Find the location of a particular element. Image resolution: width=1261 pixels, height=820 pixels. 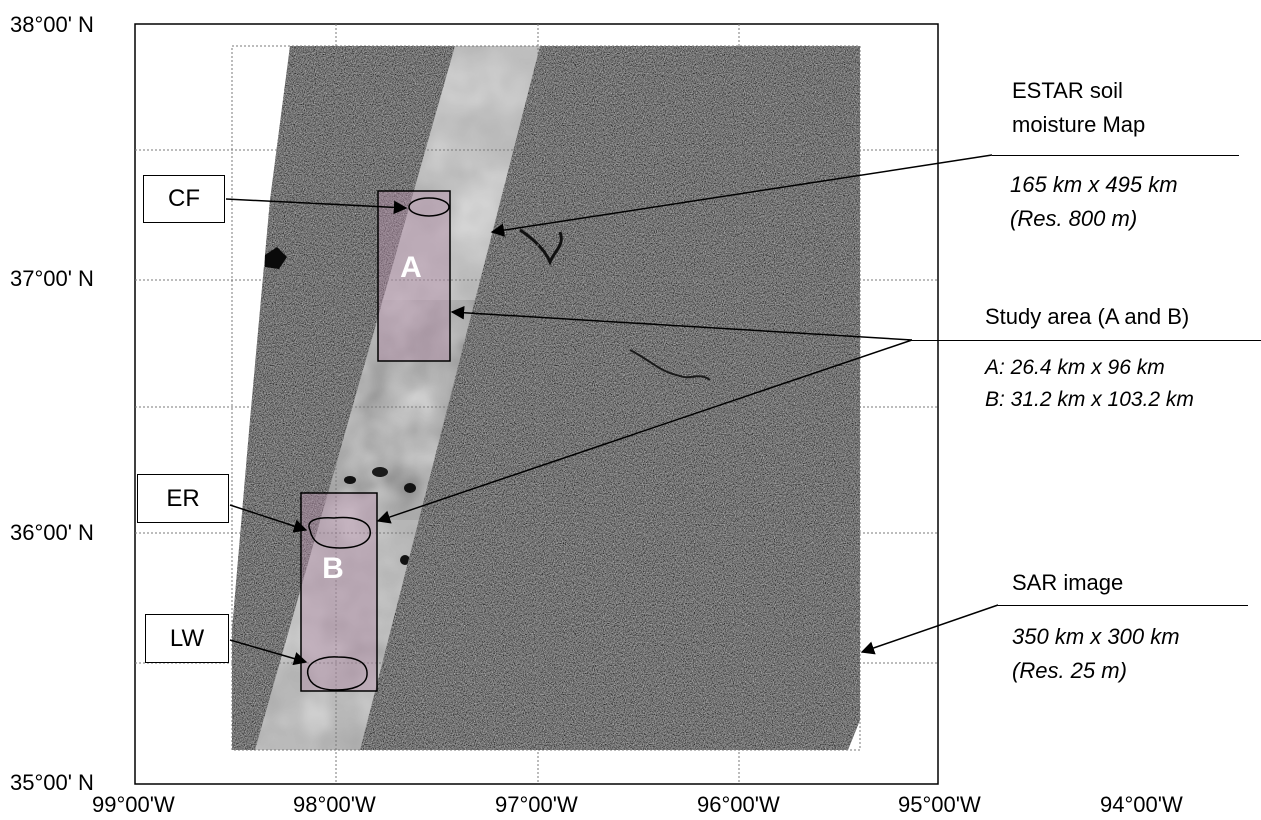

lat-label-35: 35°00' N is located at coordinates (52, 782).